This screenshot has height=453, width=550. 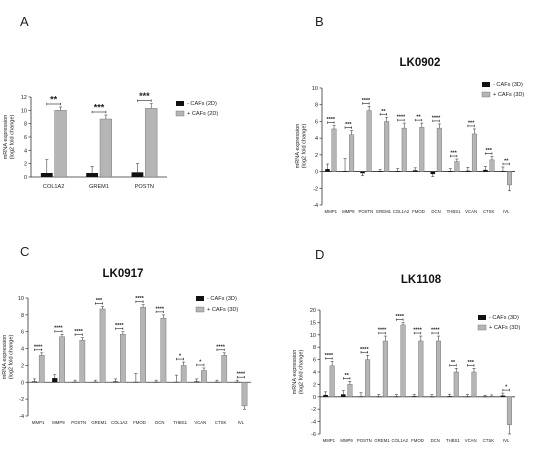 I want to click on sig-label-a-GREM1: ***, so click(x=99, y=108).